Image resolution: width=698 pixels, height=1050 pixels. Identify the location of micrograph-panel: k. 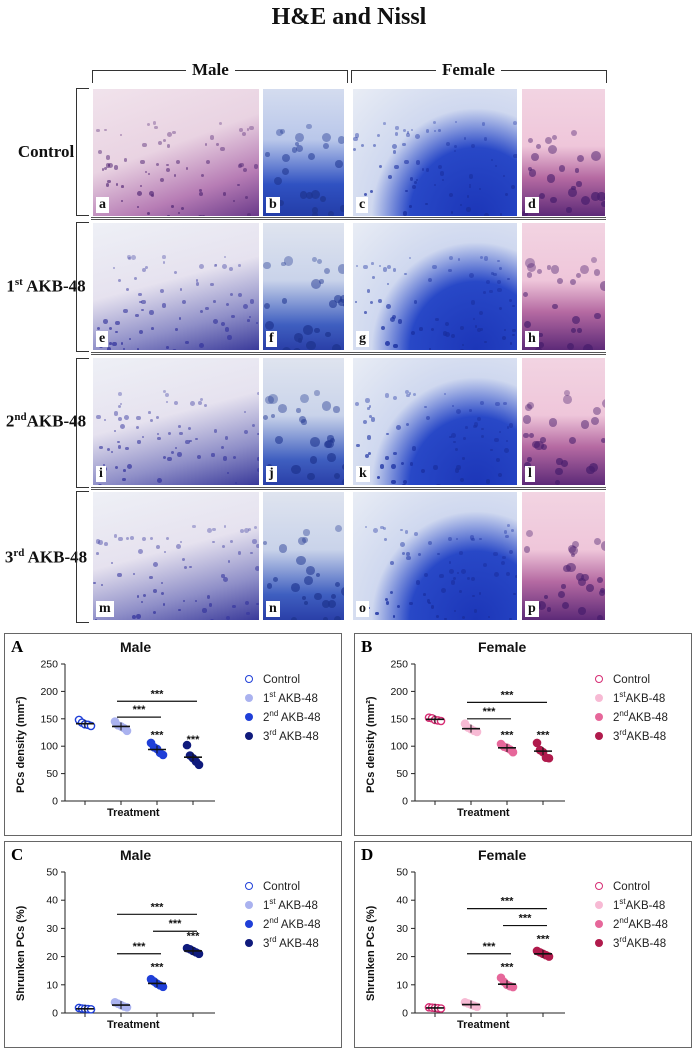
(435, 421).